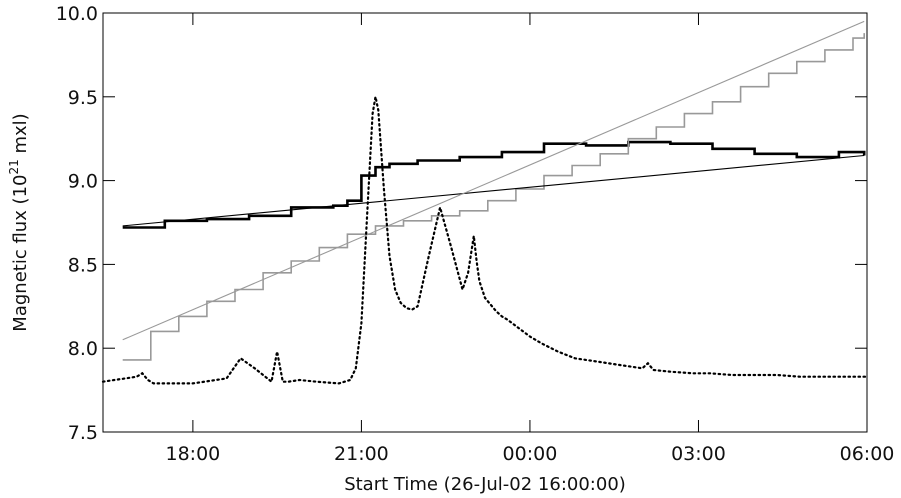  Describe the element at coordinates (493, 190) in the screenshot. I see `black-trend-line` at that location.